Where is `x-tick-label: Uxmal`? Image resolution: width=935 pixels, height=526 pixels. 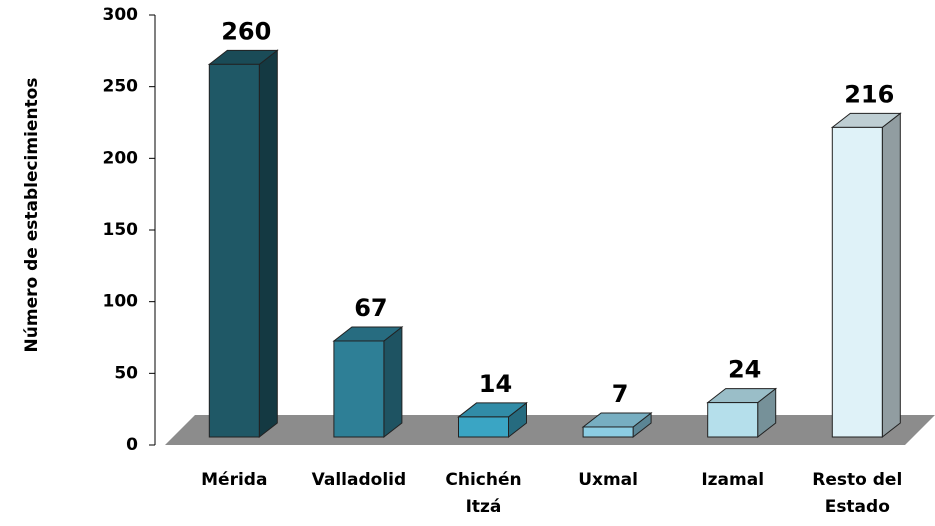 x-tick-label: Uxmal is located at coordinates (608, 480).